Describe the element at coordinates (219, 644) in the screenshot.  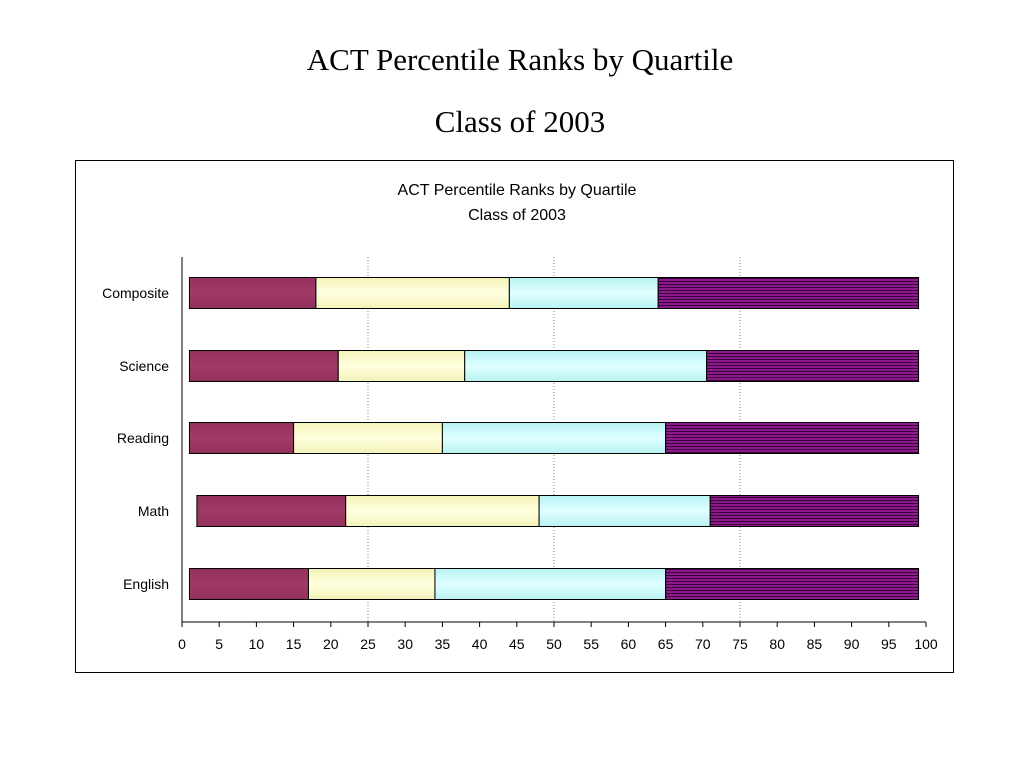
I see `x-tick-label-5: 5` at that location.